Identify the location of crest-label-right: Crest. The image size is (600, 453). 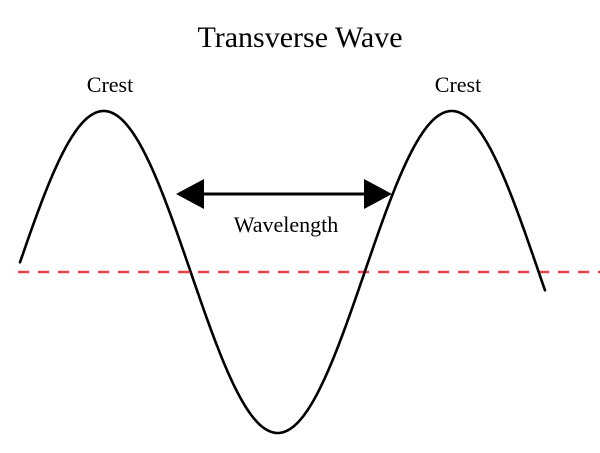
(458, 84).